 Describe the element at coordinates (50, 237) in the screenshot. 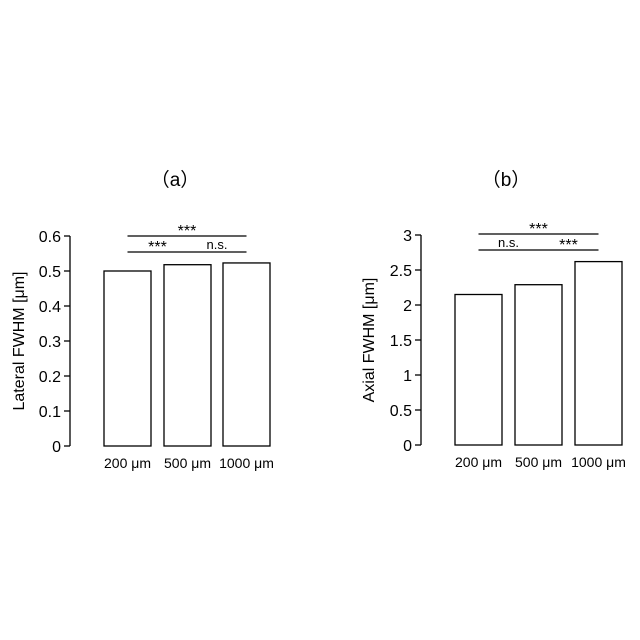

I see `y-tick-label: 0.6` at that location.